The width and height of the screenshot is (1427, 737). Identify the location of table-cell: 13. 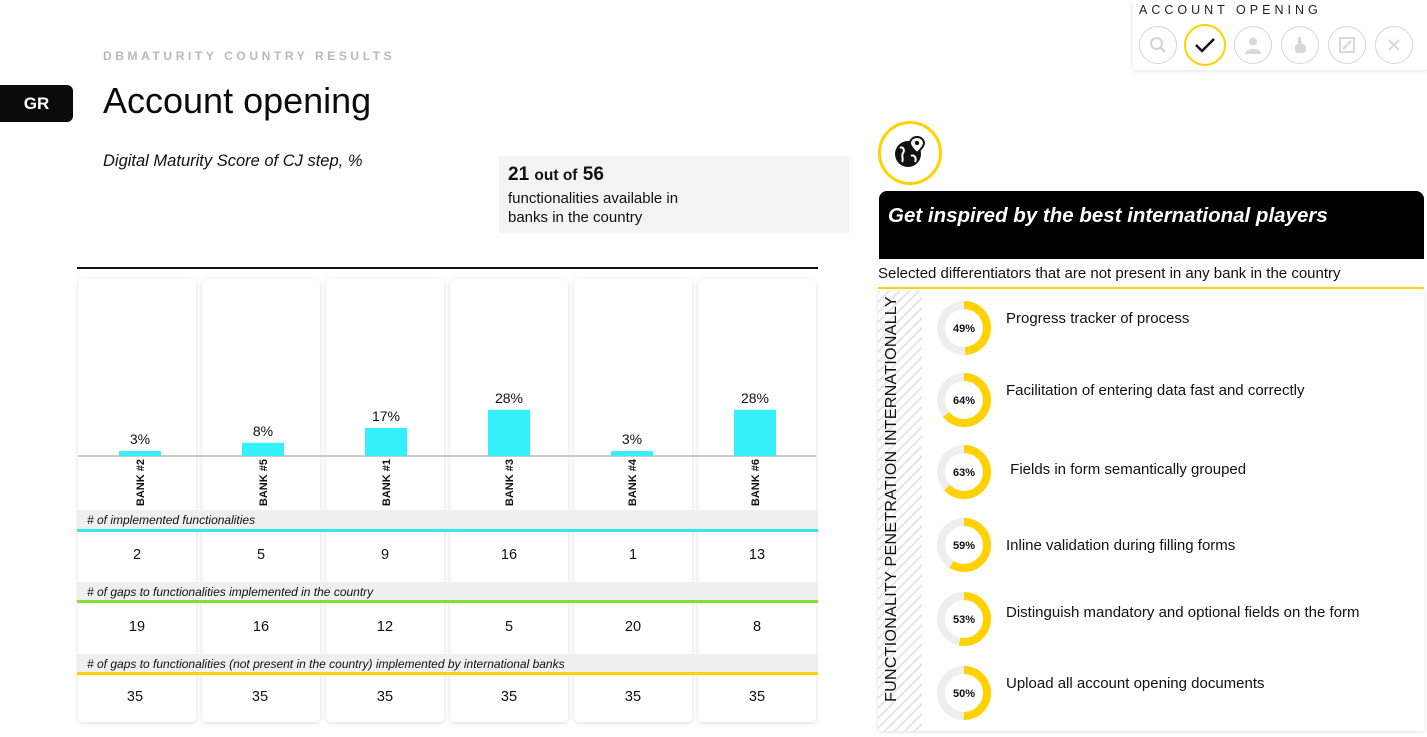
(757, 555).